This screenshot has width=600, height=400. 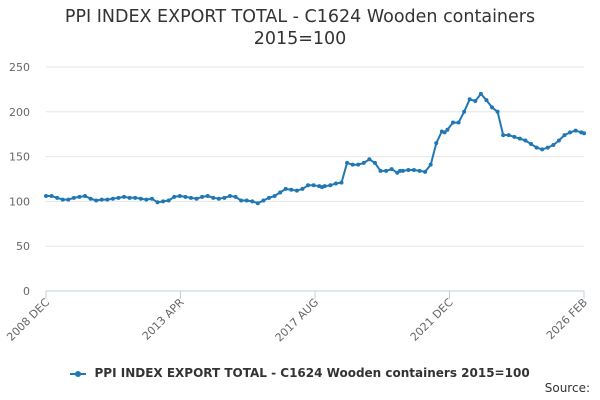 What do you see at coordinates (297, 317) in the screenshot?
I see `x-axis-ticks: 2008 DEC 2013 APR 2017 AUG 2021 DEC 2026 FEB` at bounding box center [297, 317].